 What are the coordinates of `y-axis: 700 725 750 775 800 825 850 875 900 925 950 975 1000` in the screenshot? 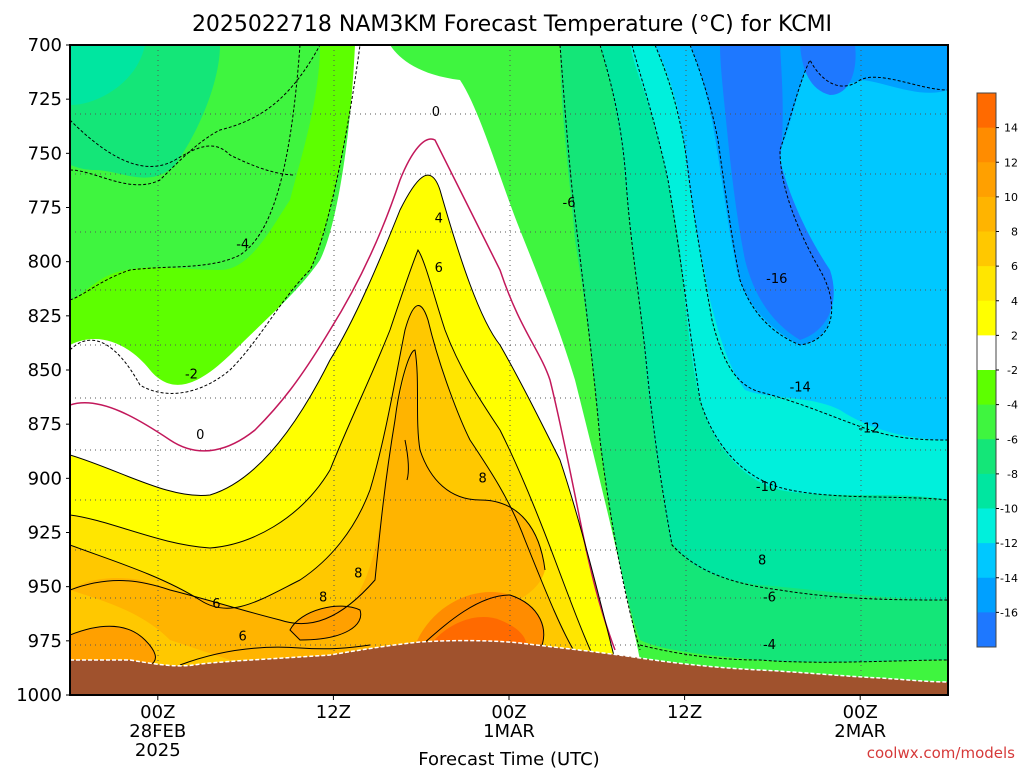 It's located at (43, 370).